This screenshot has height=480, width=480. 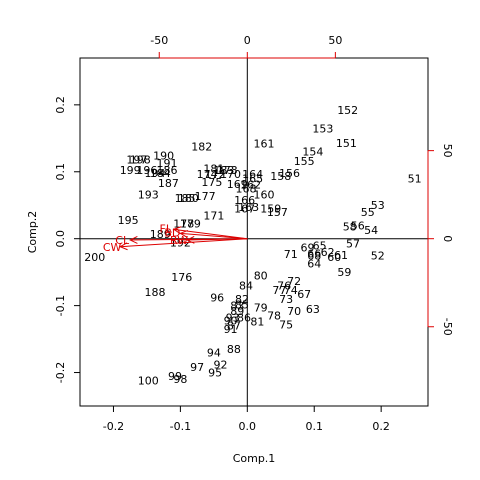 I want to click on top-tick-label: 50, so click(x=335, y=40).